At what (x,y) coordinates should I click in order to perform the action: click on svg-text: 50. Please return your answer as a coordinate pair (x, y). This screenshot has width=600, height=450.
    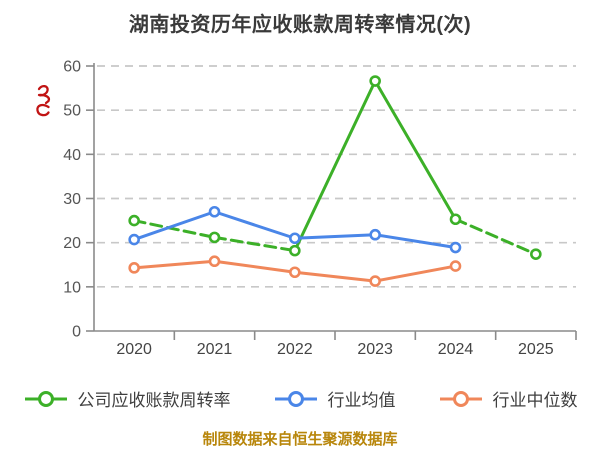
    Looking at the image, I should click on (72, 111).